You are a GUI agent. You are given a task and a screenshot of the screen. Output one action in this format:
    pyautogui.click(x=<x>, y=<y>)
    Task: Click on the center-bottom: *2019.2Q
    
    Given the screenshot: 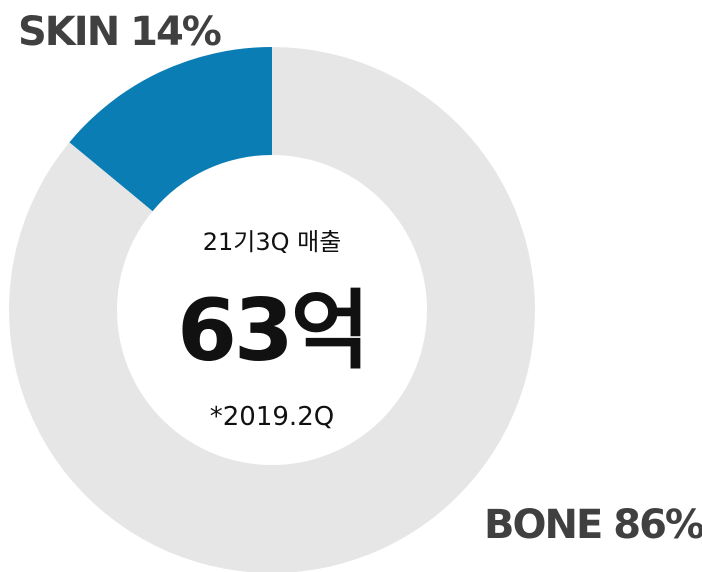 What is the action you would take?
    pyautogui.click(x=272, y=417)
    